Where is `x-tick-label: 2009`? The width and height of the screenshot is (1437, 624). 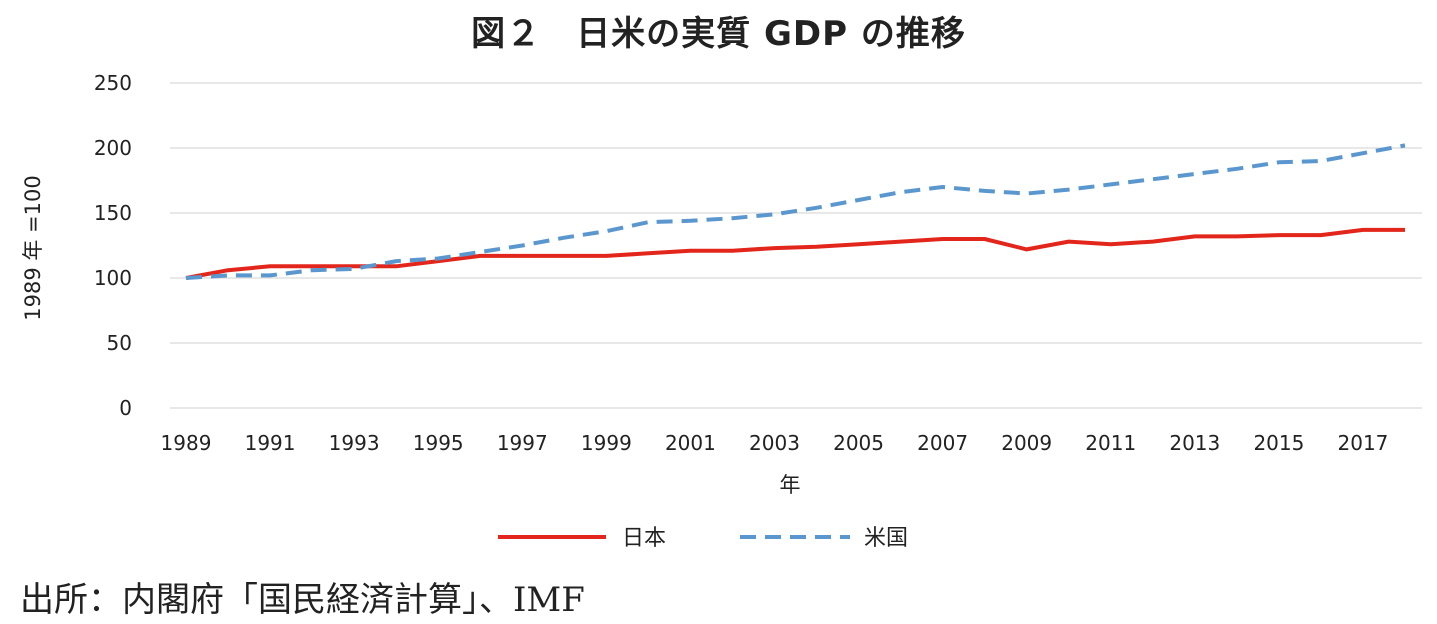
x-tick-label: 2009 is located at coordinates (1026, 443).